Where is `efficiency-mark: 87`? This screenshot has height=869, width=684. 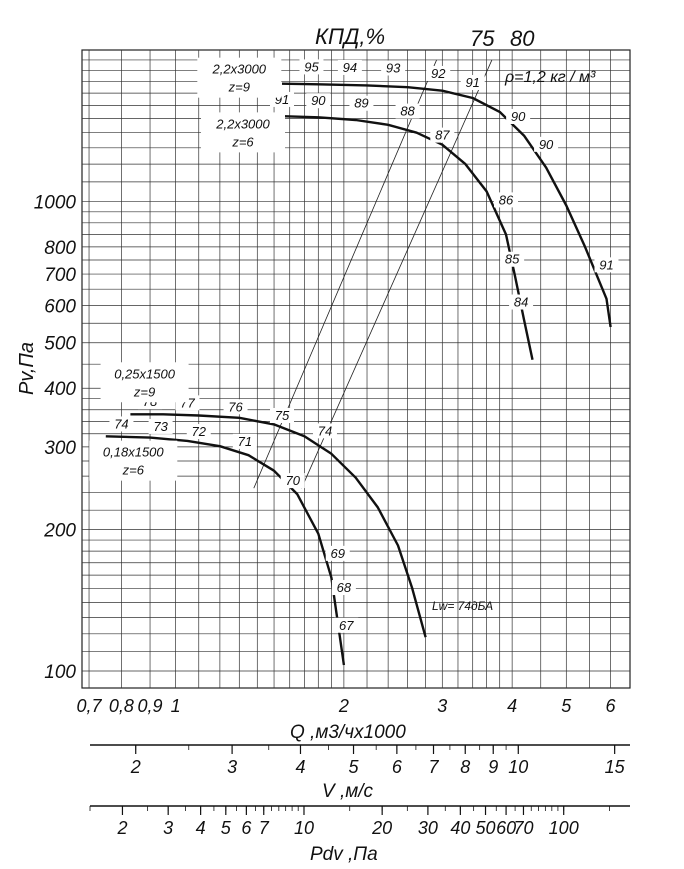
efficiency-mark: 87 is located at coordinates (442, 135).